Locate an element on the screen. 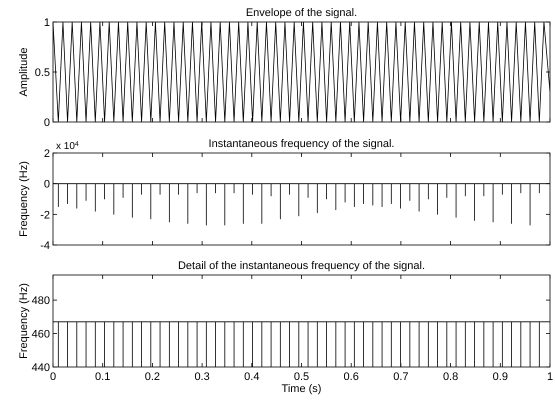 The width and height of the screenshot is (555, 400). x-tick-label: 0.5 is located at coordinates (302, 377).